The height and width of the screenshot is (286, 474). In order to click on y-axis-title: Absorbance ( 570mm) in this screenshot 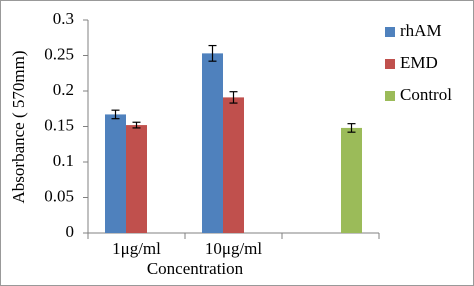, I will do `click(18, 127)`.